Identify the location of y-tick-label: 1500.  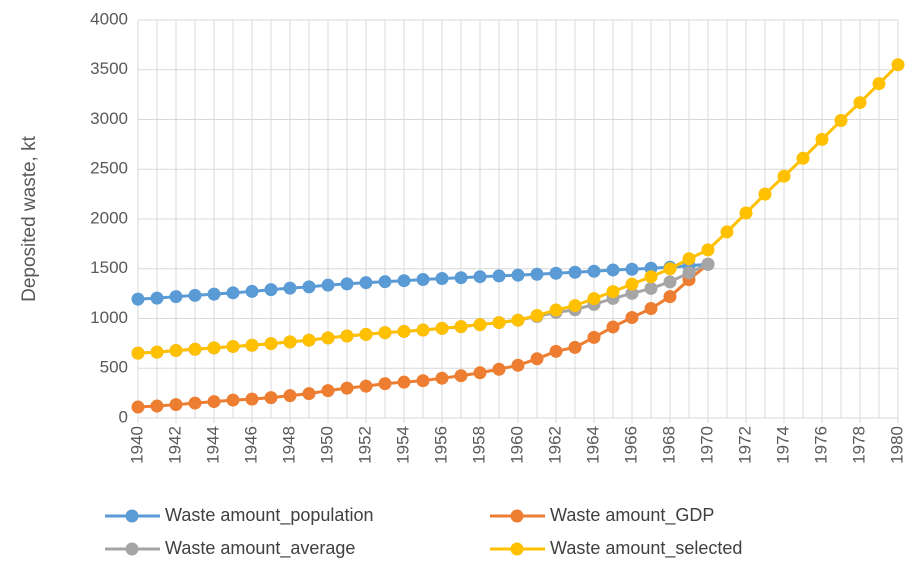
(109, 267).